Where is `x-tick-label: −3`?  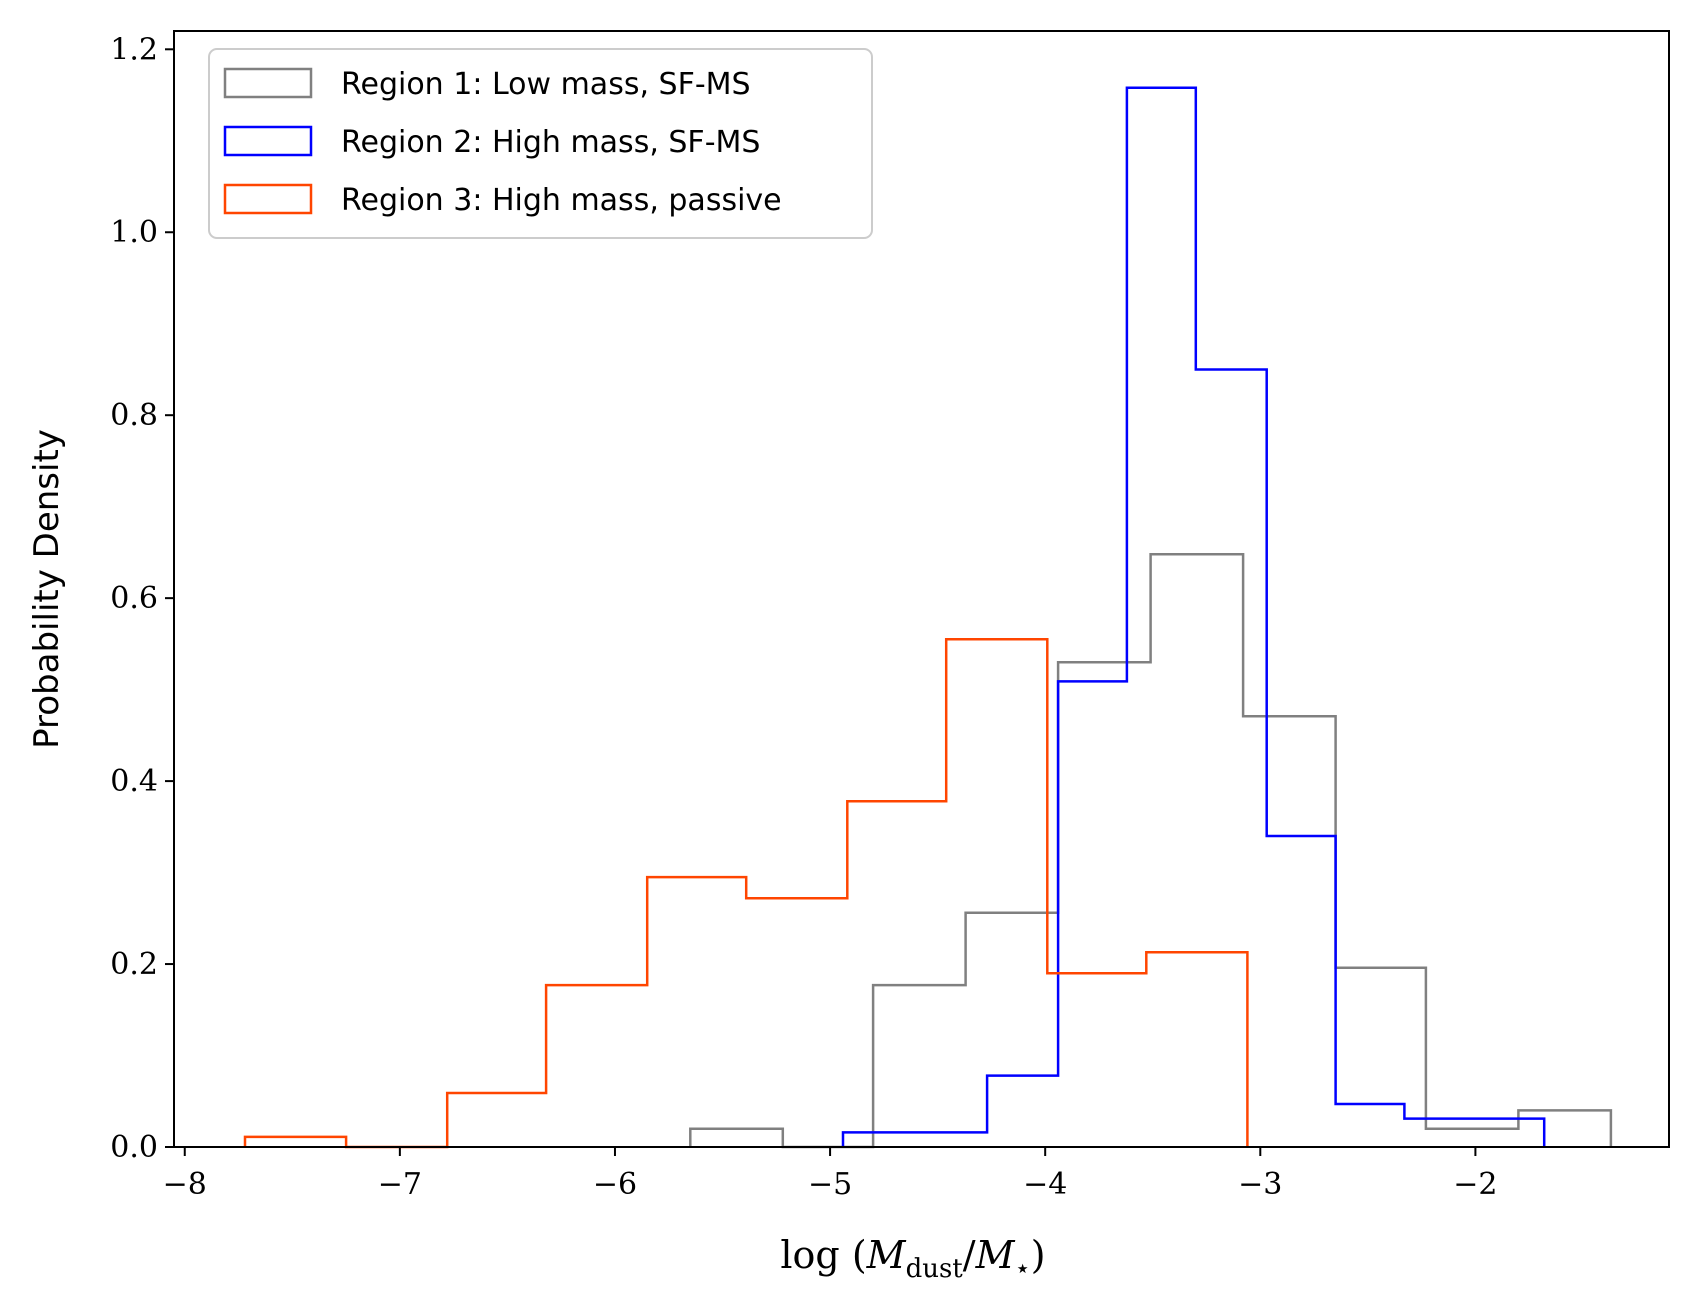 x-tick-label: −3 is located at coordinates (1260, 1184).